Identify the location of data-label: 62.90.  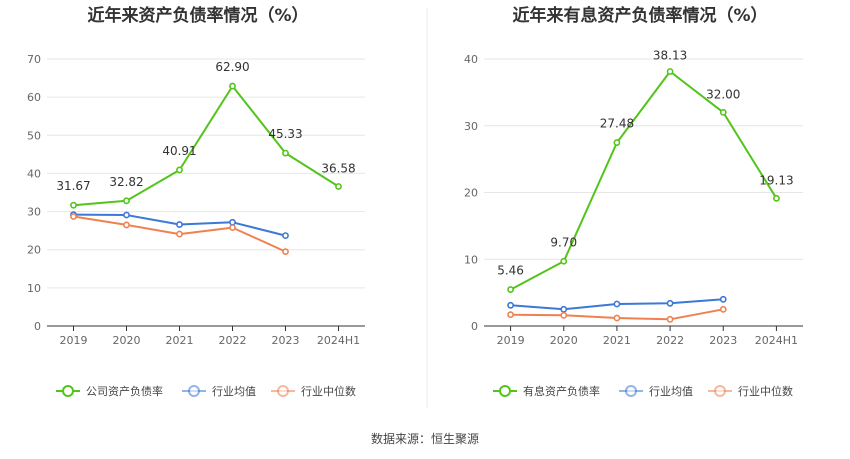
(232, 67).